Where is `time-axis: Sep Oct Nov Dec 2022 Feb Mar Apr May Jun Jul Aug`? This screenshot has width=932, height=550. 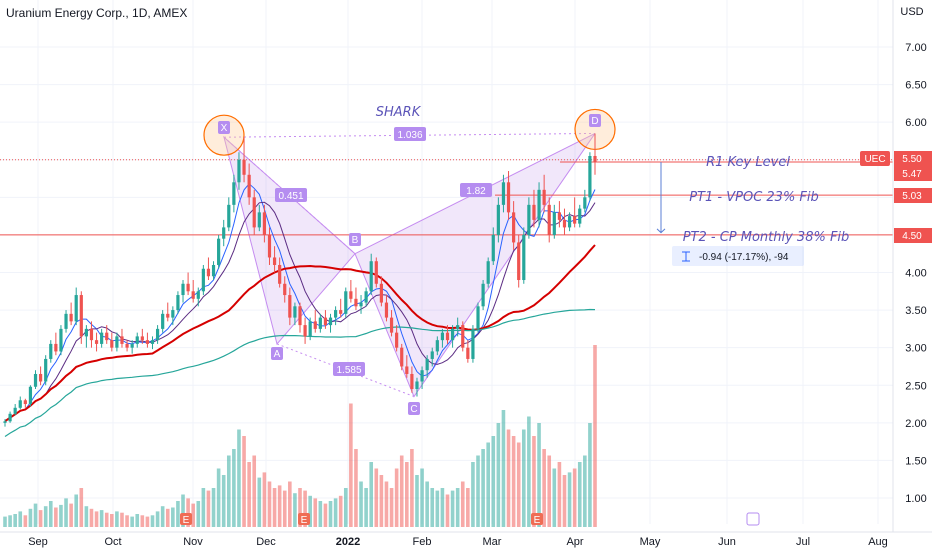 time-axis: Sep Oct Nov Dec 2022 Feb Mar Apr May Jun Jul Aug is located at coordinates (466, 539).